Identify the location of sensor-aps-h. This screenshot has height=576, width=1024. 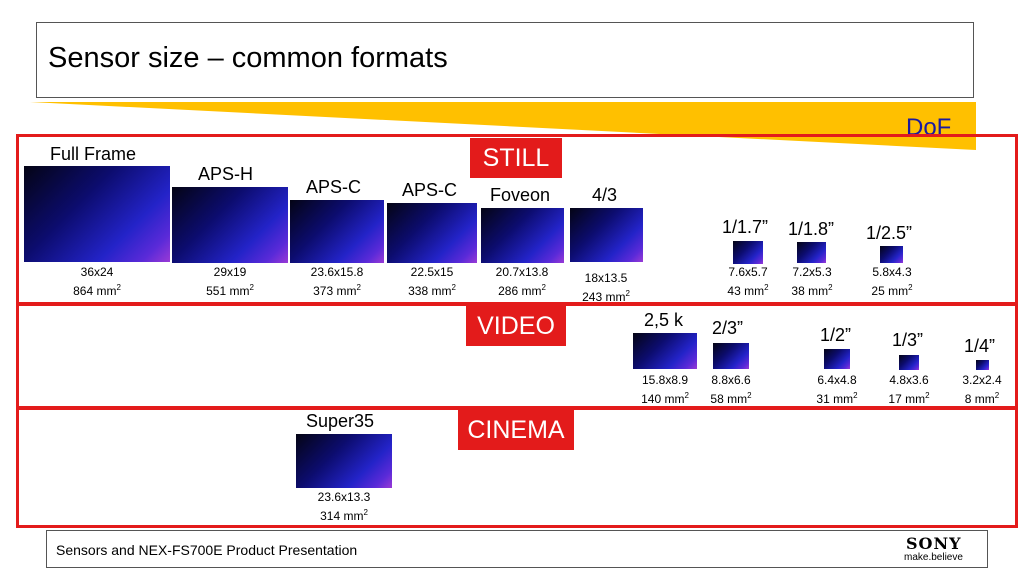
(230, 225).